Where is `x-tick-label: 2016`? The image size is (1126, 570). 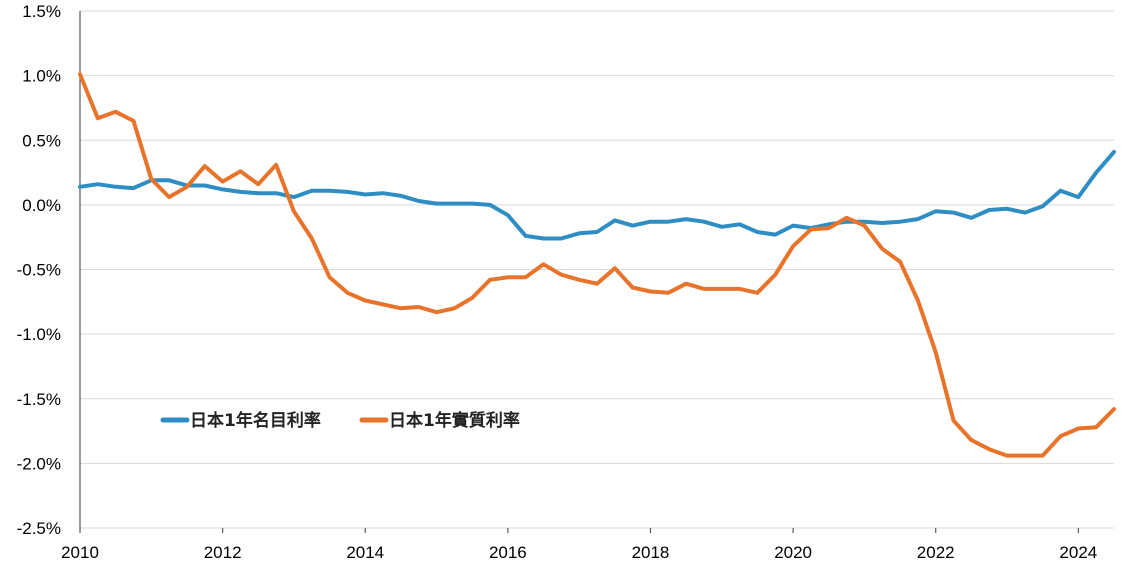
x-tick-label: 2016 is located at coordinates (508, 552).